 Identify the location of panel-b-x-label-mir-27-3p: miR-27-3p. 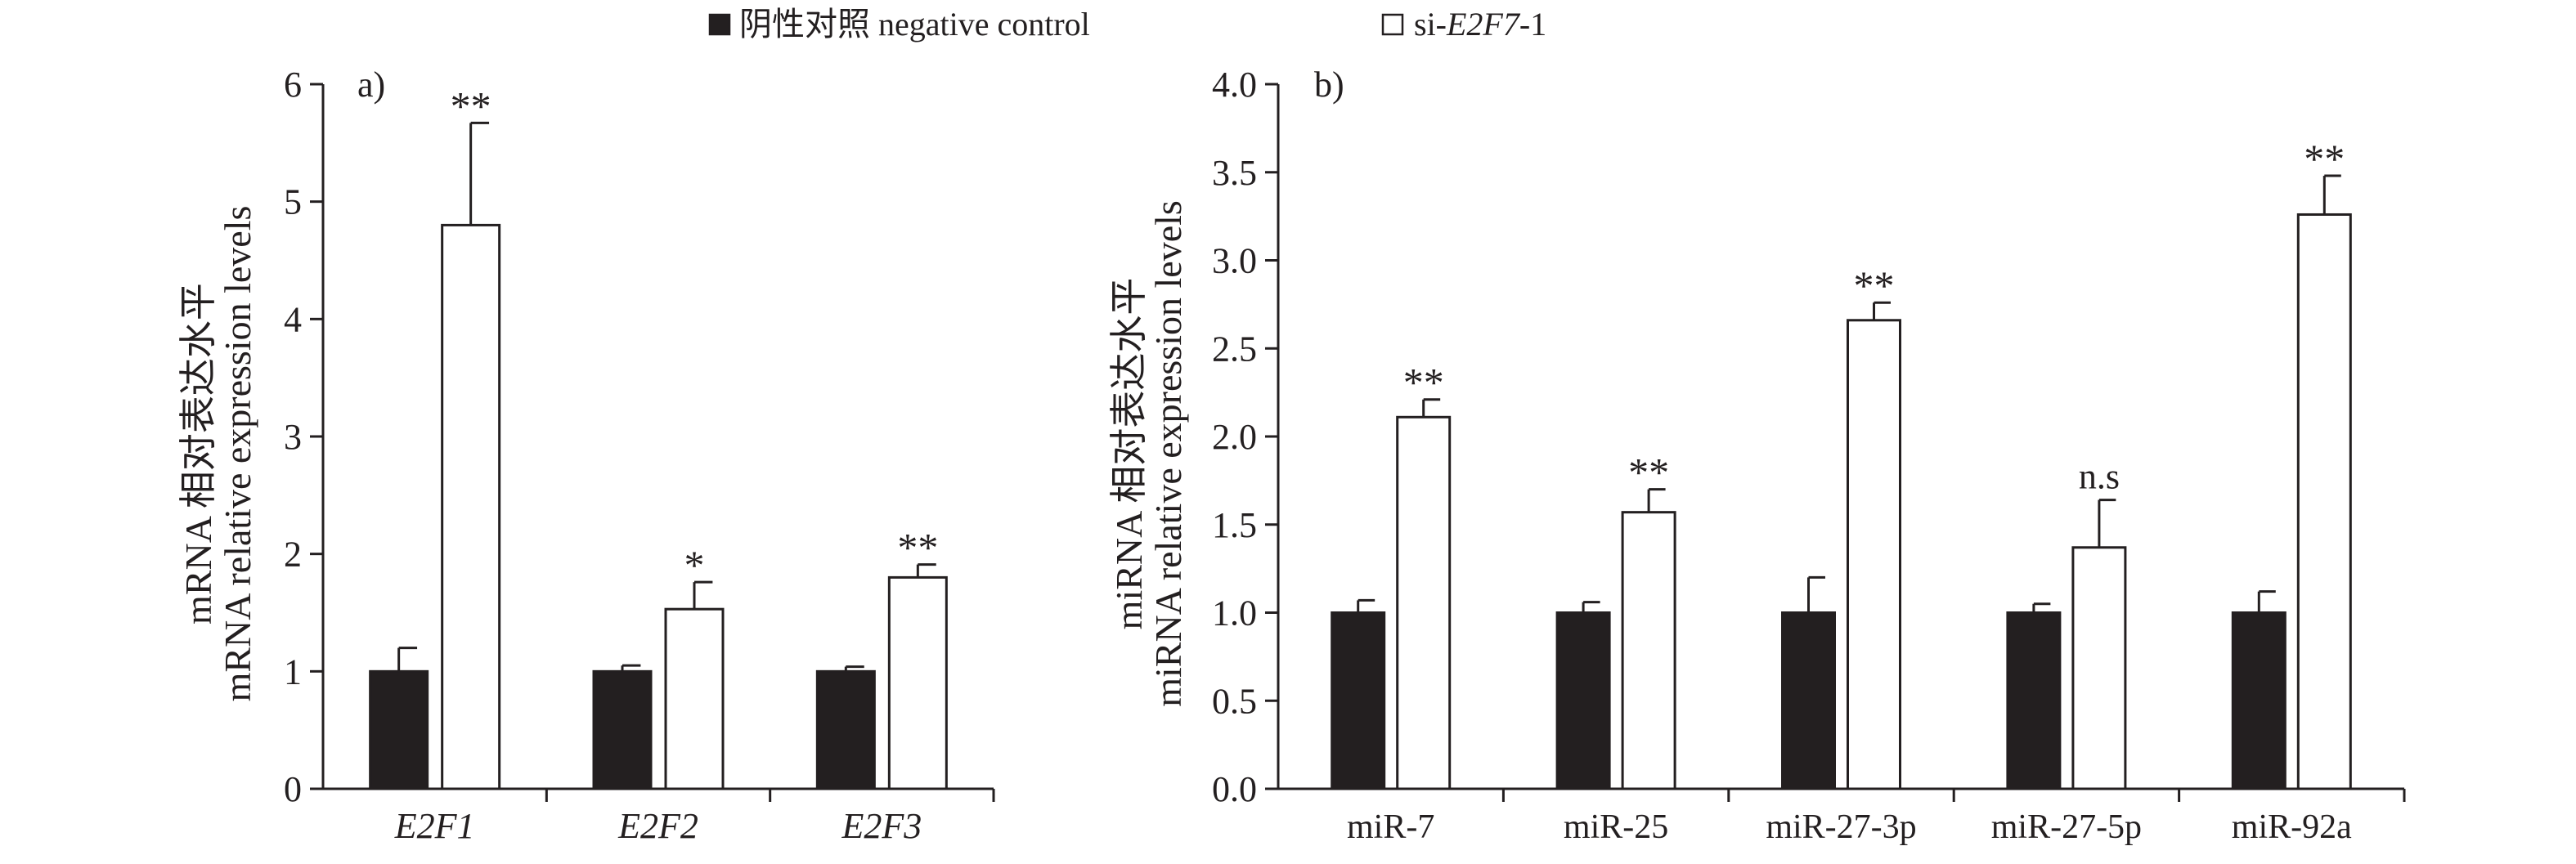
(1841, 827).